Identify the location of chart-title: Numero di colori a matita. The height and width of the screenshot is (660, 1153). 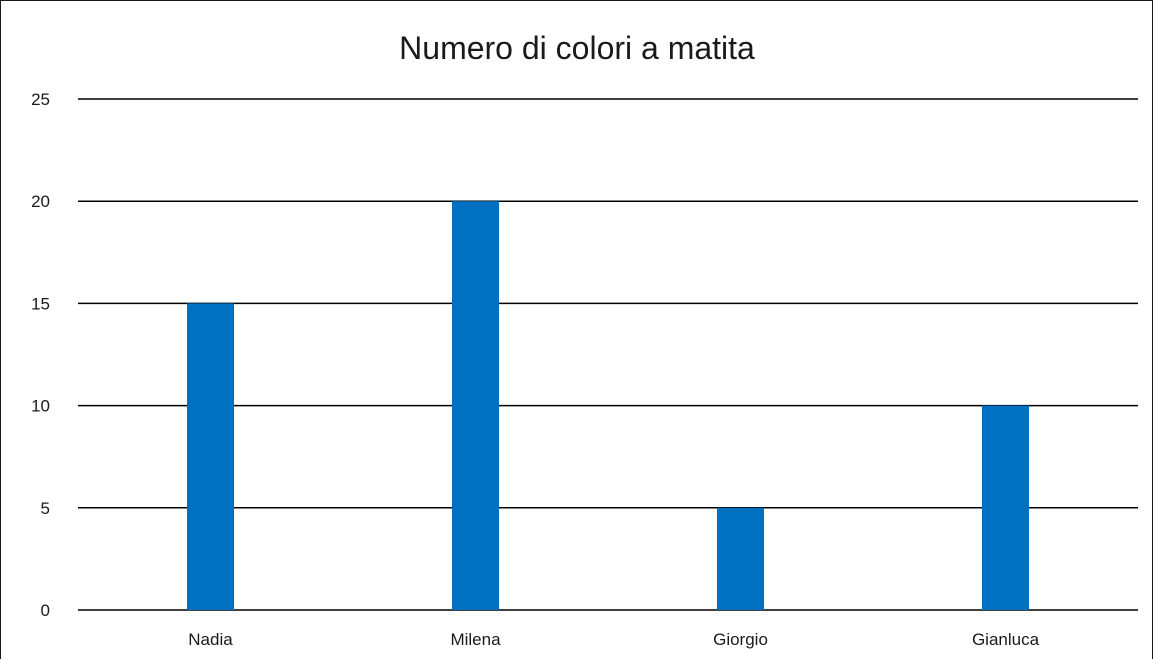
(577, 48).